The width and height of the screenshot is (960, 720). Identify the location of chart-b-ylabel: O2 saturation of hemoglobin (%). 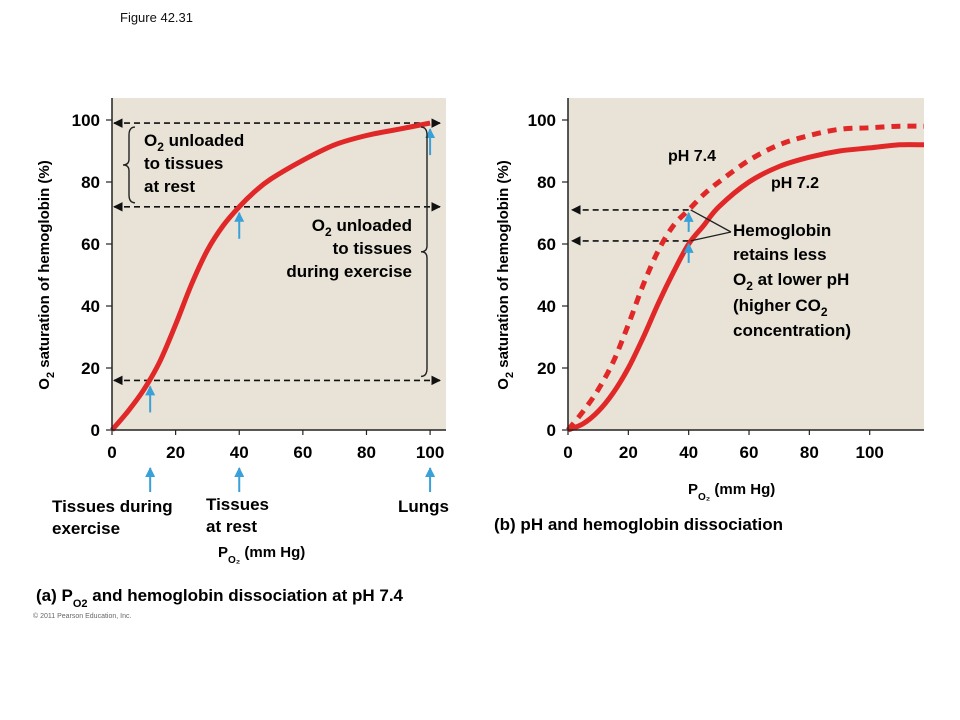
(505, 274).